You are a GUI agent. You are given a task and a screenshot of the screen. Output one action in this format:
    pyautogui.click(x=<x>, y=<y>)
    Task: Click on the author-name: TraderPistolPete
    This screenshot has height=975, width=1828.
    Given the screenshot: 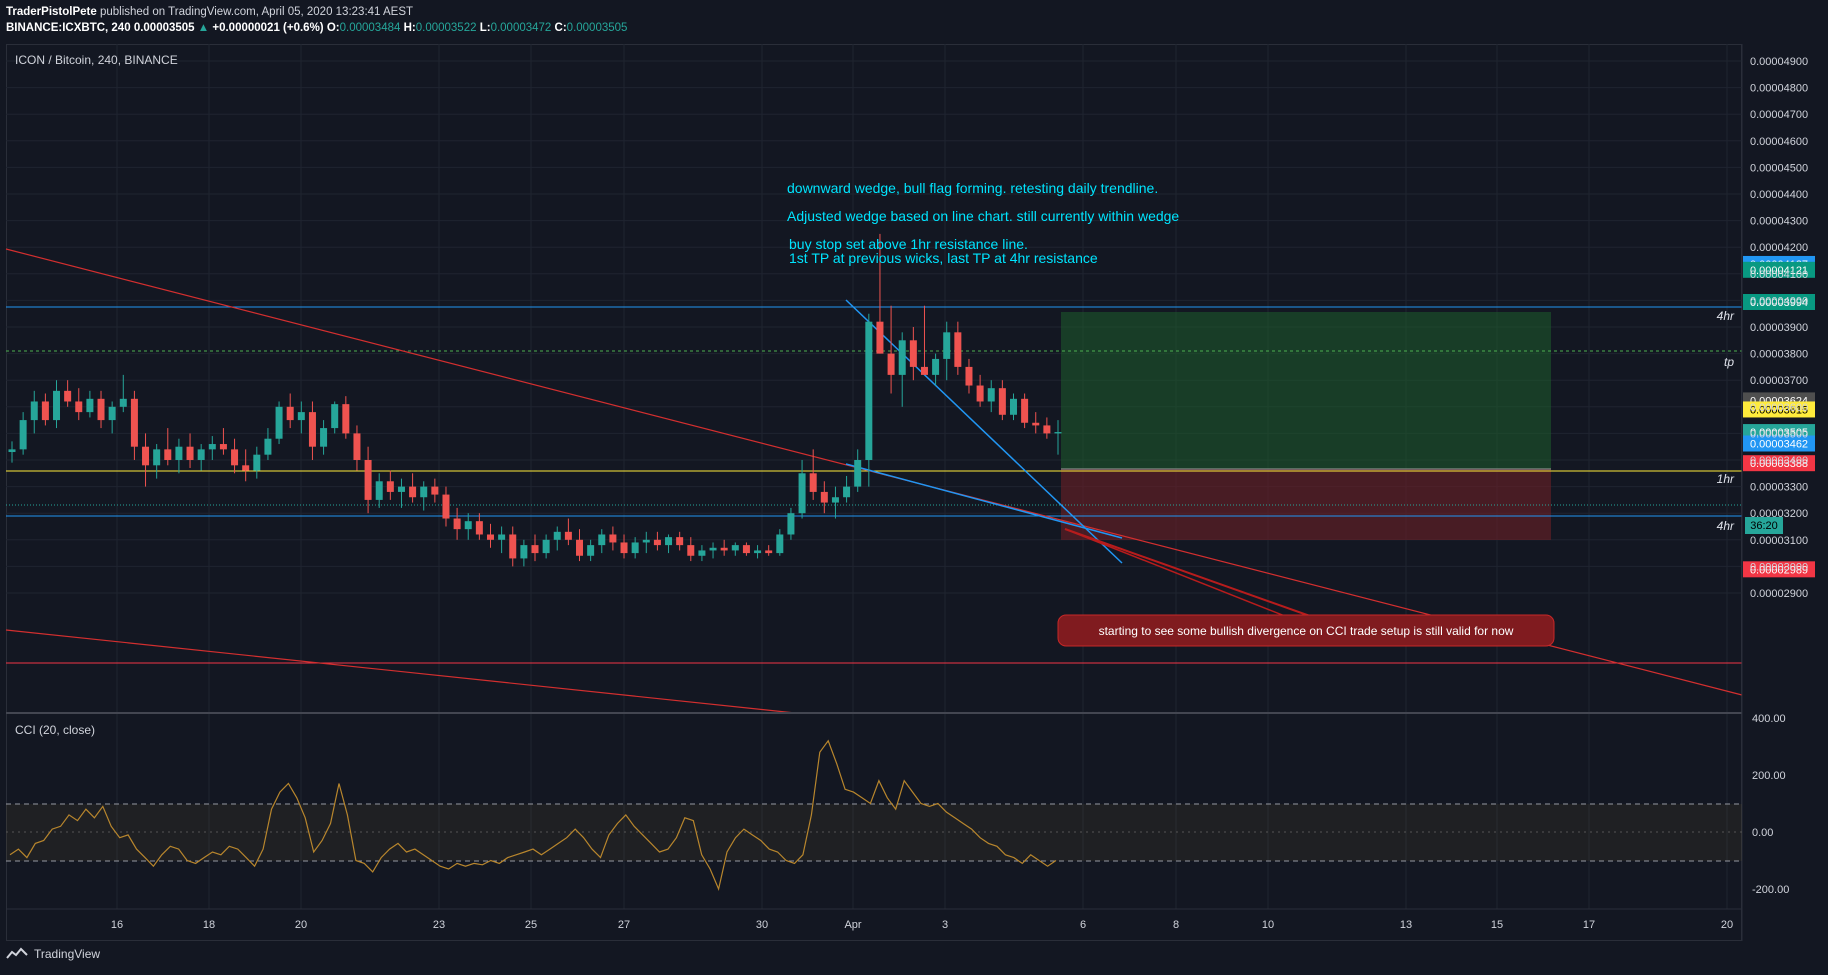 What is the action you would take?
    pyautogui.click(x=51, y=12)
    